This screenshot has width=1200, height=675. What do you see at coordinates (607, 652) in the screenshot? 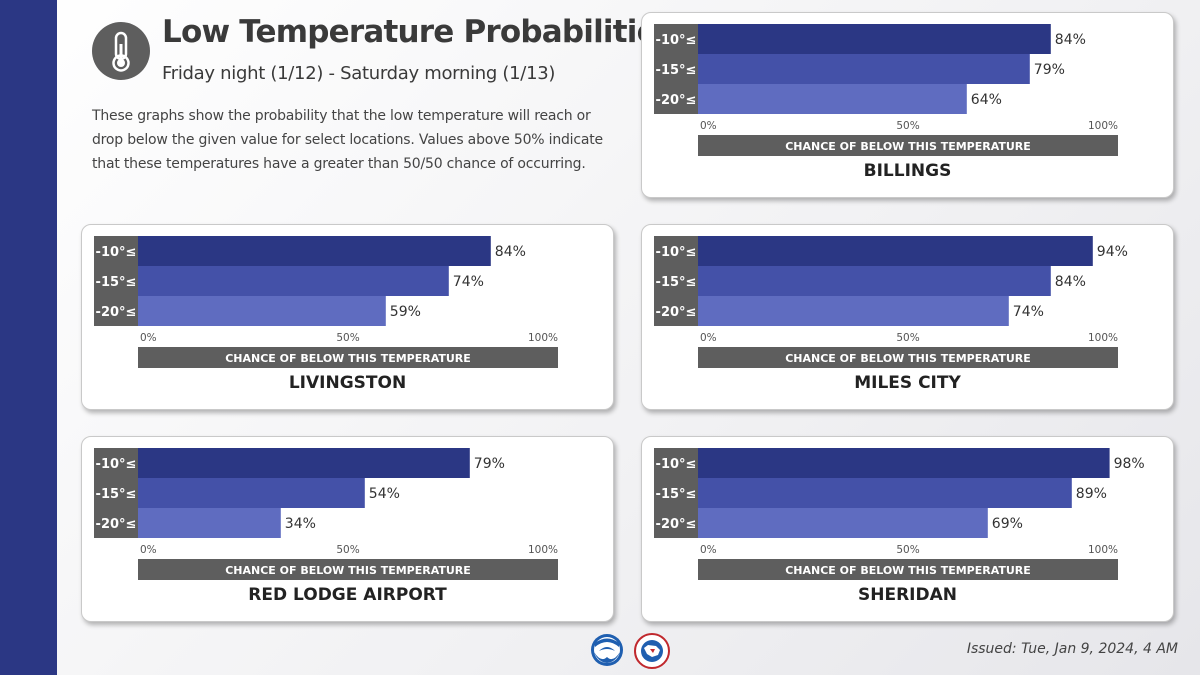
I see `noaa-logo` at bounding box center [607, 652].